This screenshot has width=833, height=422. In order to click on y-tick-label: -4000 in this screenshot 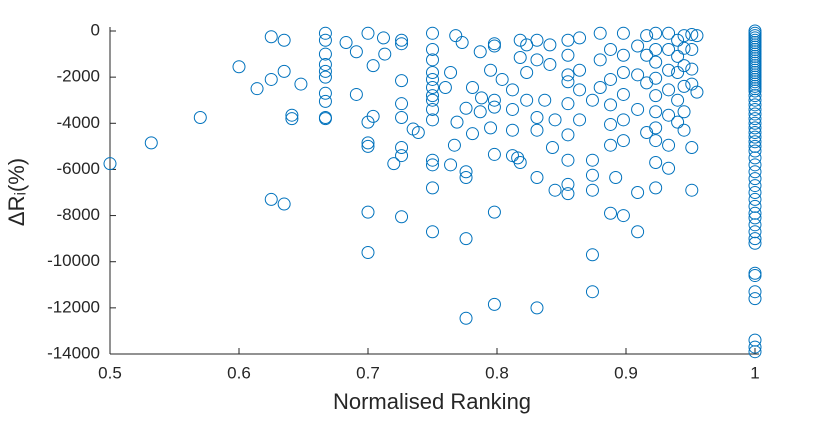, I will do `click(78, 122)`.